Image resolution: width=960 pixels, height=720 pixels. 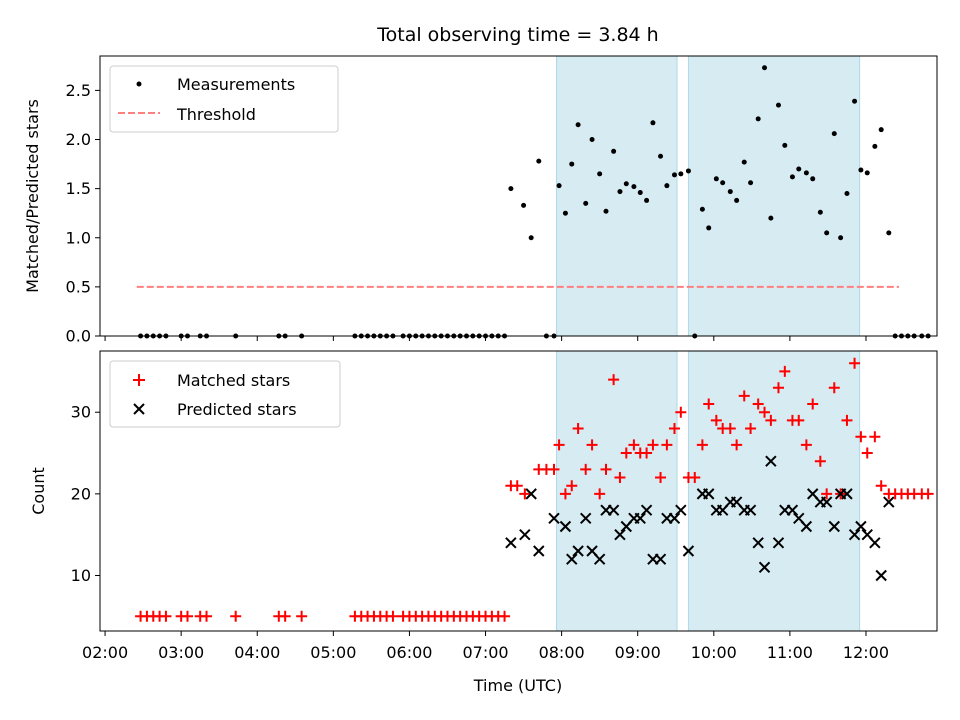 I want to click on legend-threshold-label: Threshold, so click(x=216, y=114).